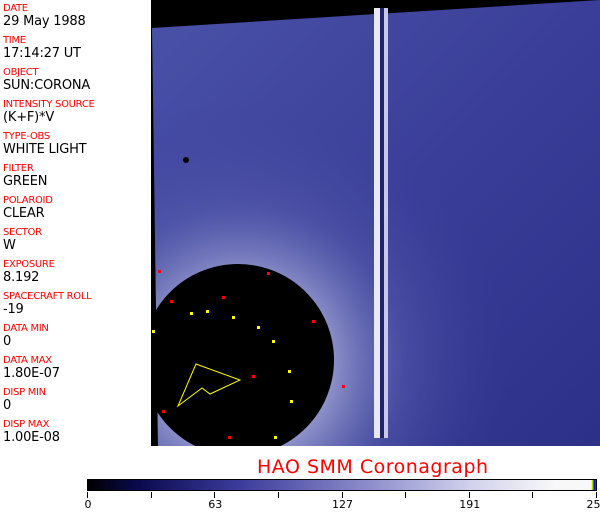 Image resolution: width=600 pixels, height=512 pixels. What do you see at coordinates (9, 245) in the screenshot?
I see `field-value: W` at bounding box center [9, 245].